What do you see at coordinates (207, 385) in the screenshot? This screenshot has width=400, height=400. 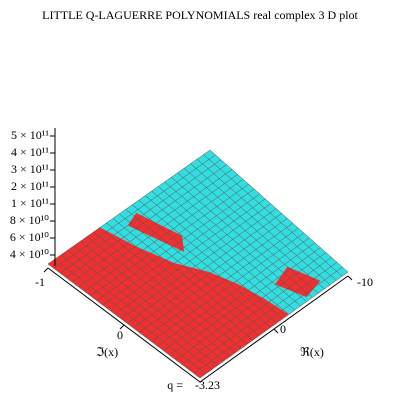 I see `parameter-value: -3.23` at bounding box center [207, 385].